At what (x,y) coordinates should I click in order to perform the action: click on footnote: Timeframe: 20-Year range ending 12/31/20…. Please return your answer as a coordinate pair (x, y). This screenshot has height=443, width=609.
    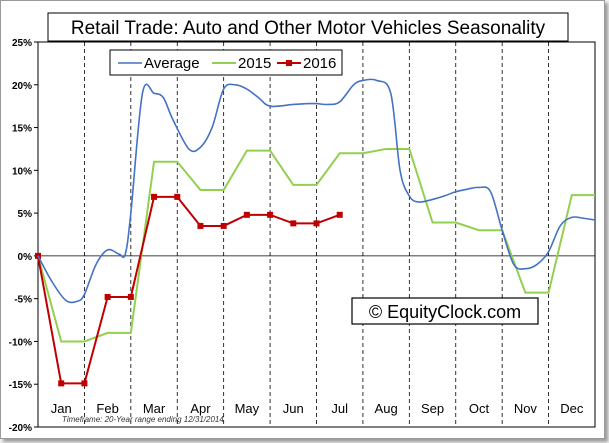
    Looking at the image, I should click on (143, 419).